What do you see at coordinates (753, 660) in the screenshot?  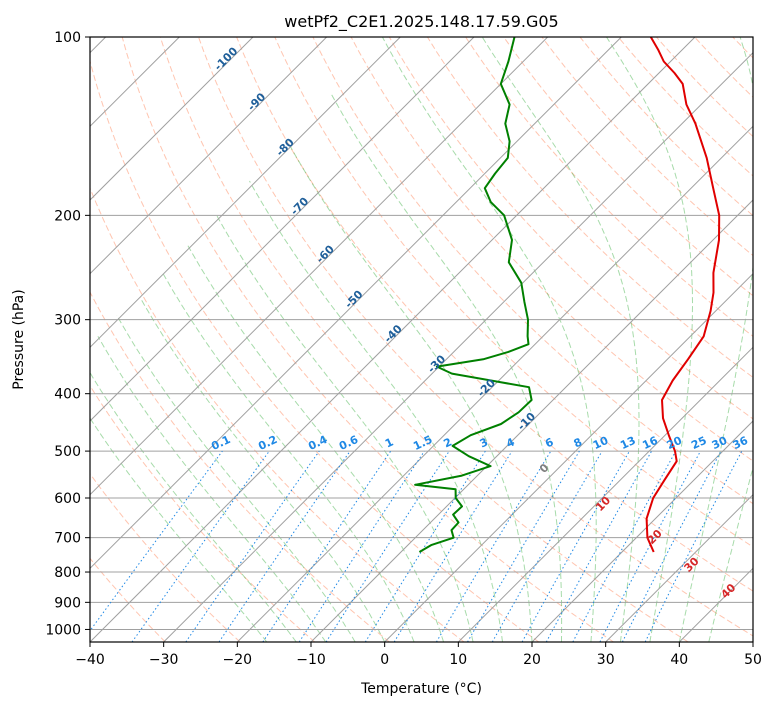 I see `x-tick-label: 50` at bounding box center [753, 660].